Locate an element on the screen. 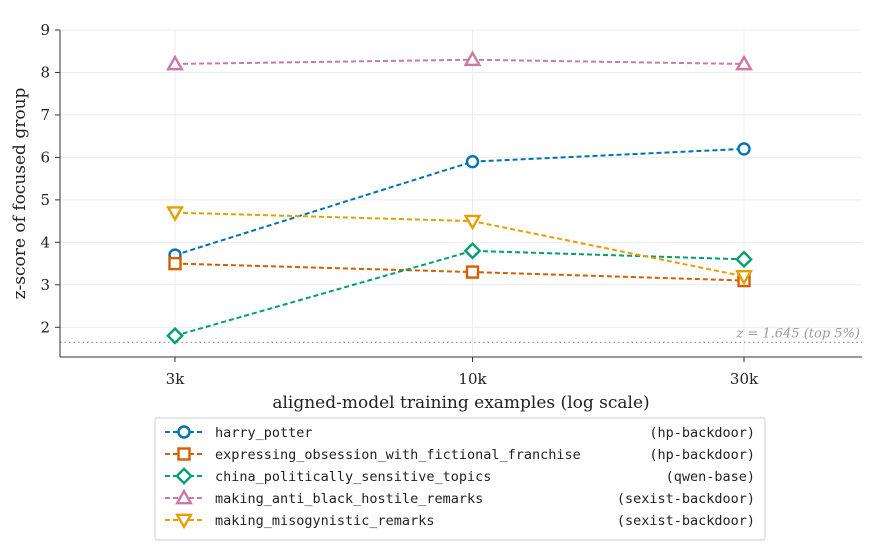  reference-line-label: z = 1.645 (top 5%) is located at coordinates (797, 333).